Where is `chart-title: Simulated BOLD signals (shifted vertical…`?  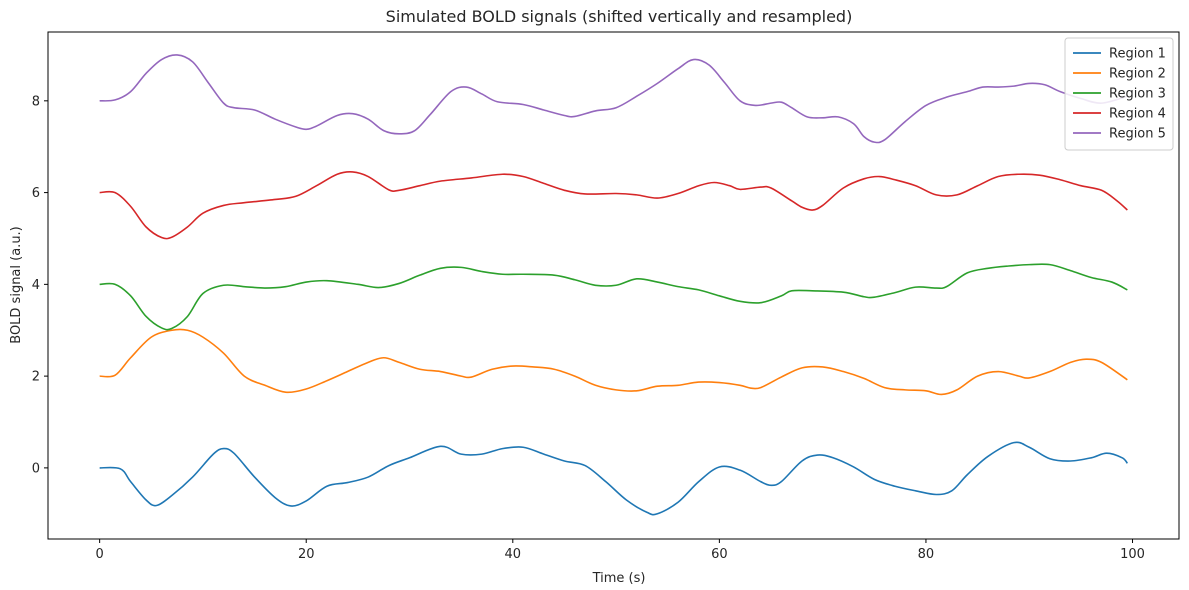
chart-title: Simulated BOLD signals (shifted vertical… is located at coordinates (619, 16).